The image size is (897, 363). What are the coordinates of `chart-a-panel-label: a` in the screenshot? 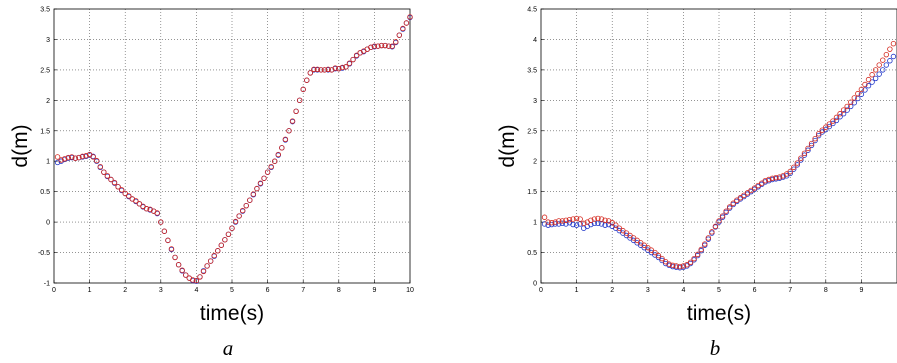 It's located at (228, 348).